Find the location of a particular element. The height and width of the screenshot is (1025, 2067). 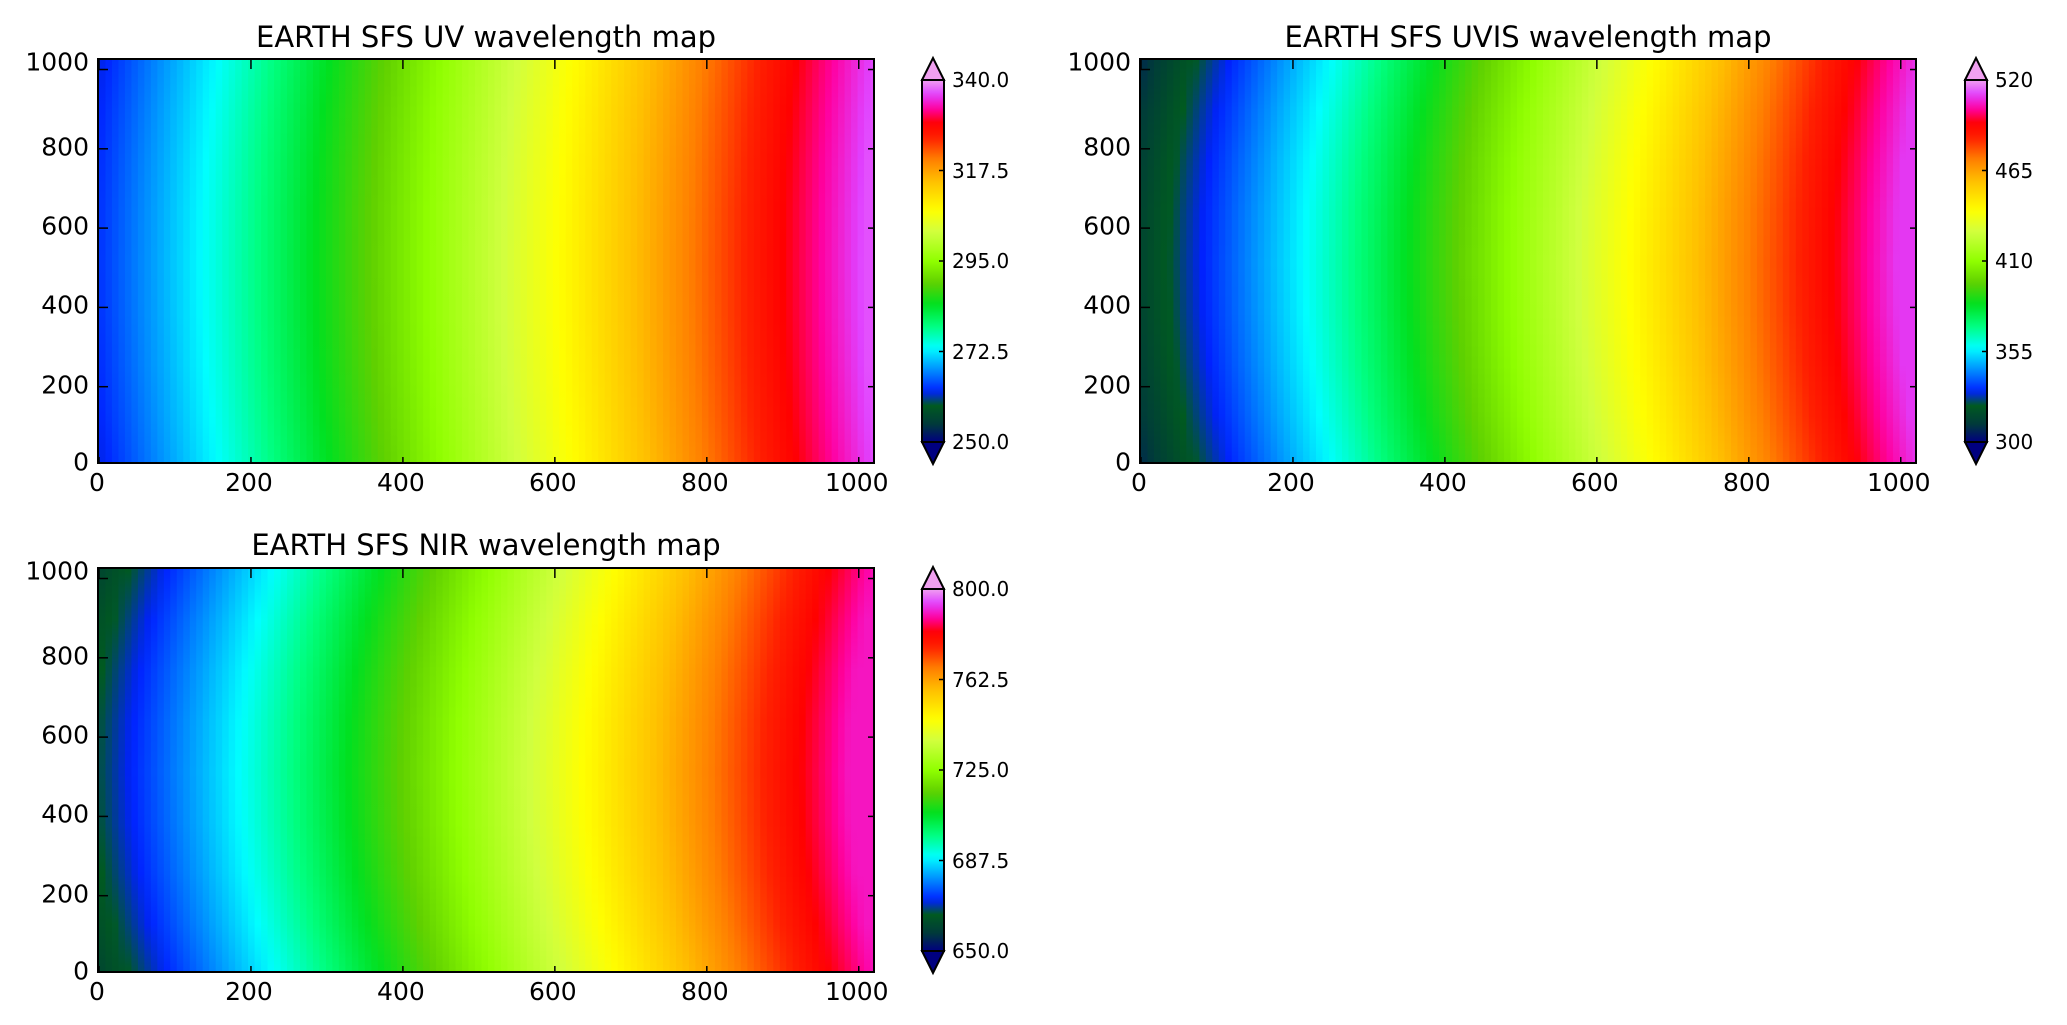

colorbar-extend-min is located at coordinates (933, 454).